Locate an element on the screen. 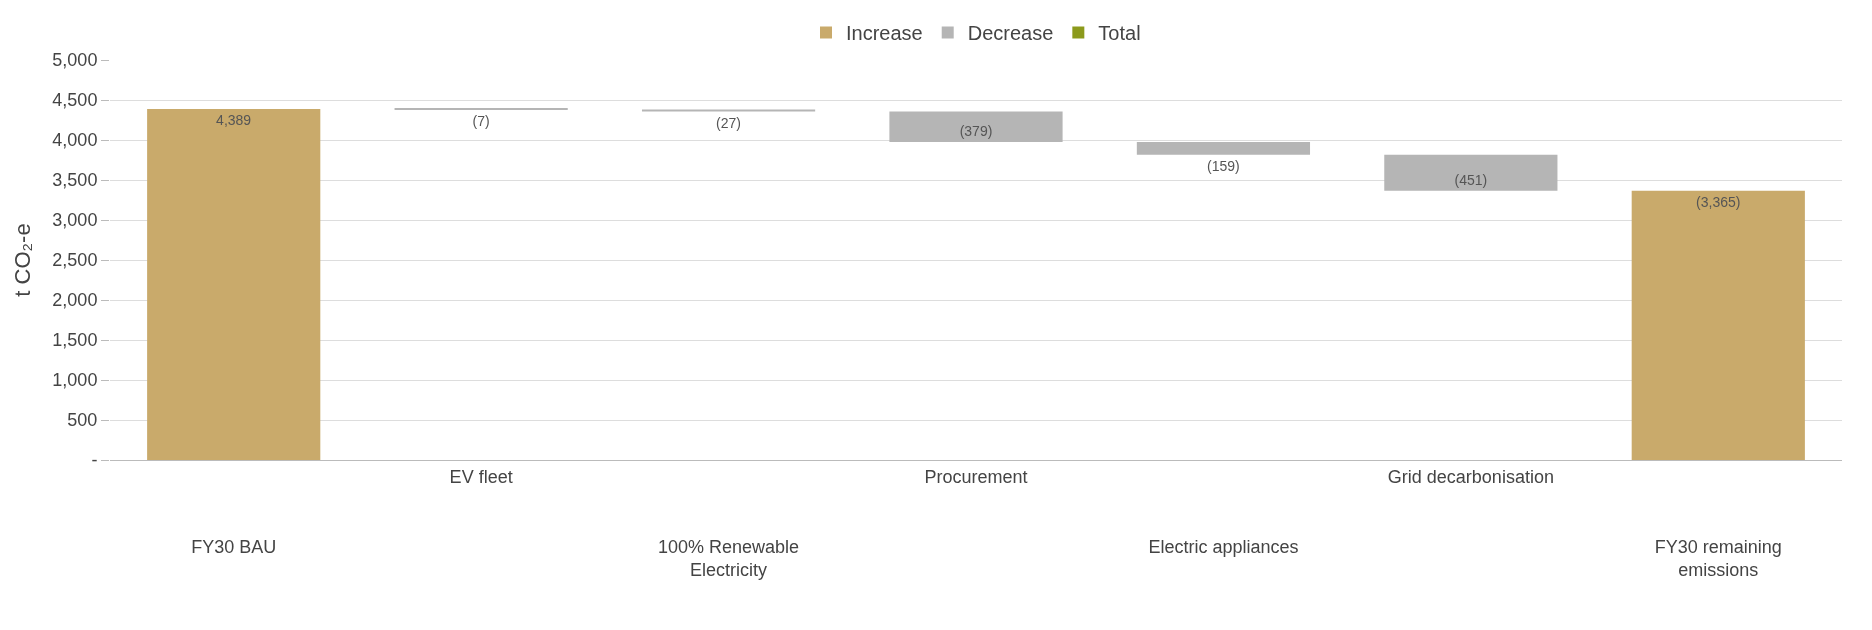  y-tick-label: 4,500 is located at coordinates (75, 100).